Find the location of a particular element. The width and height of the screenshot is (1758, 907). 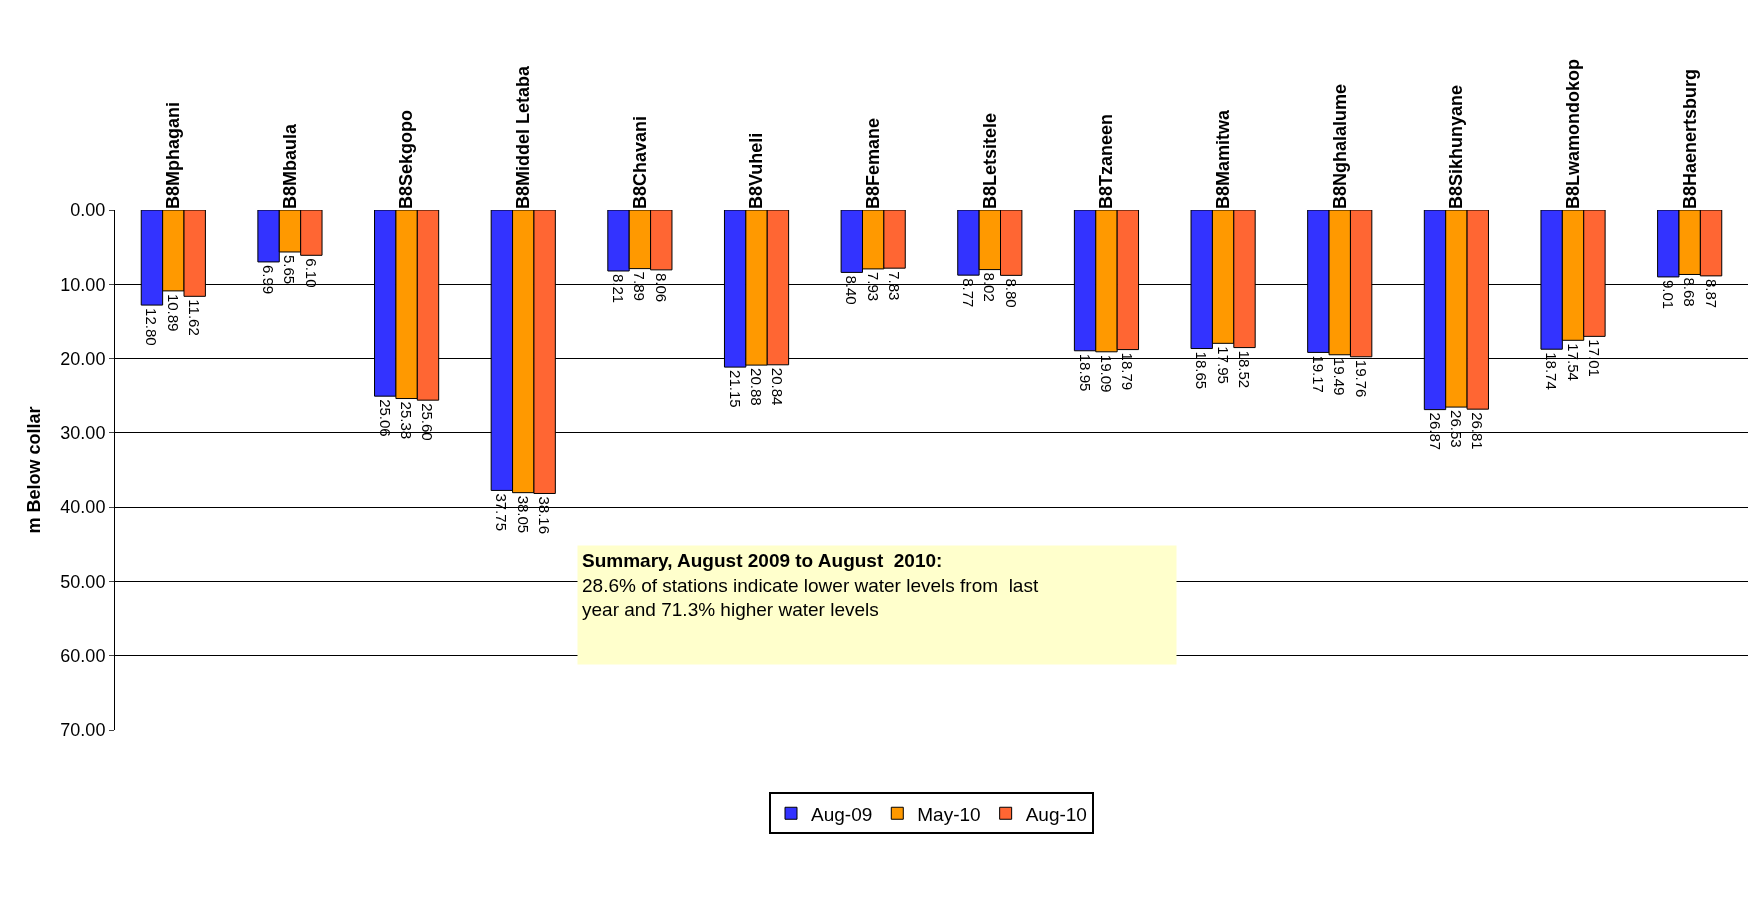

data-label: 18.79 is located at coordinates (1128, 371).